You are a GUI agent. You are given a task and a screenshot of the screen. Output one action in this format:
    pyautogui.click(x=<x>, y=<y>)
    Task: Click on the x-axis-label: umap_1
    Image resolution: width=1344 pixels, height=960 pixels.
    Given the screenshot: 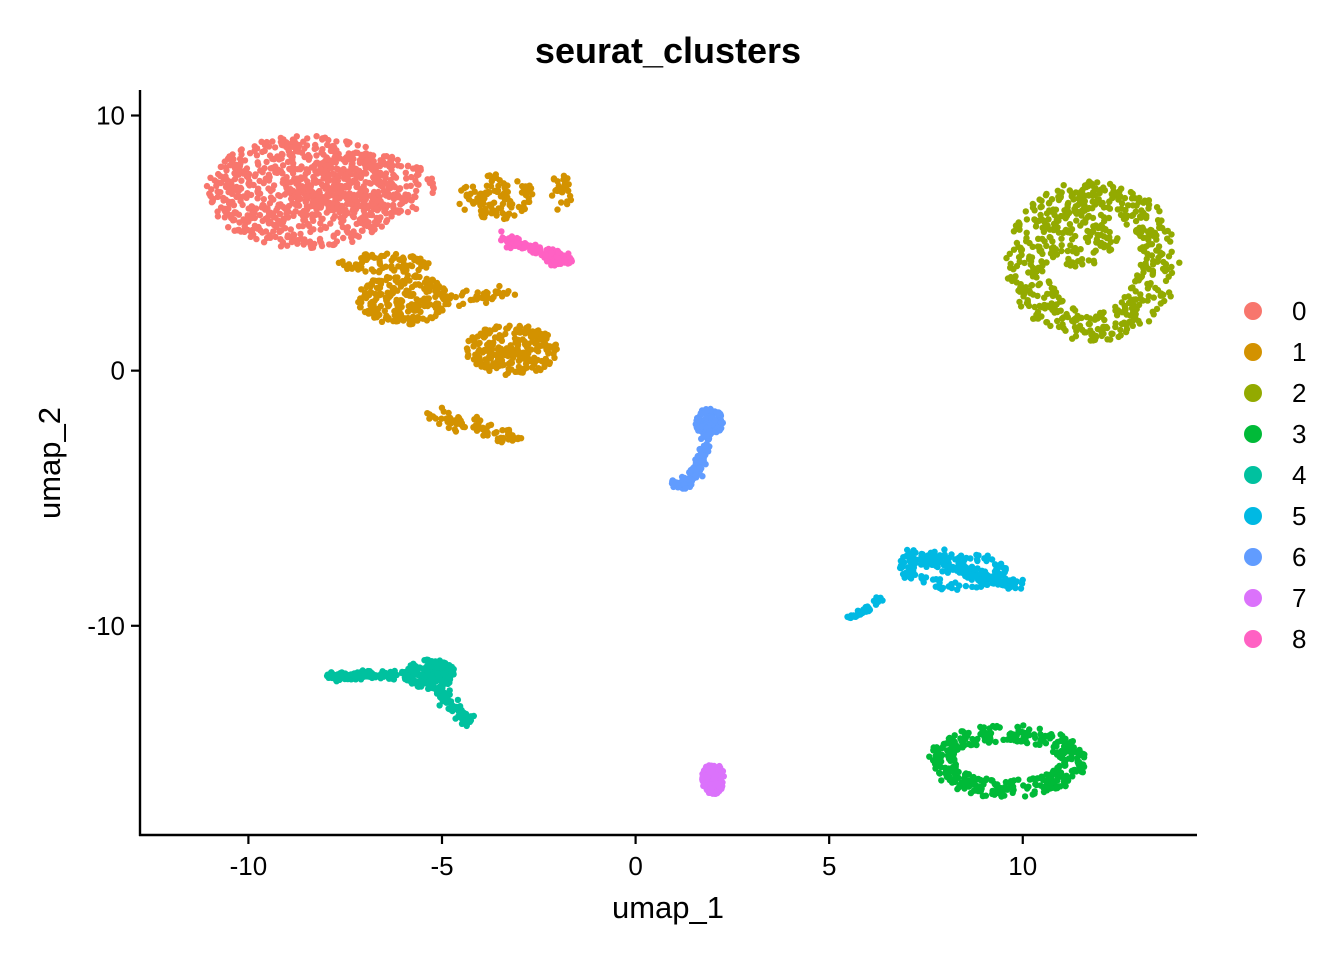 What is the action you would take?
    pyautogui.click(x=668, y=907)
    